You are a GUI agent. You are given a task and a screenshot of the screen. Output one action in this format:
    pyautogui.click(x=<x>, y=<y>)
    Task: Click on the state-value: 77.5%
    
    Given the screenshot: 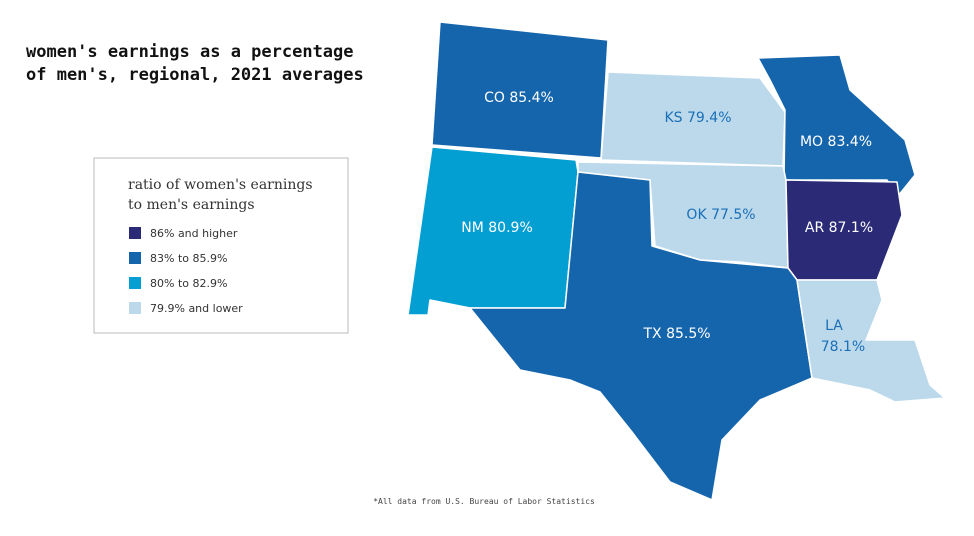 What is the action you would take?
    pyautogui.click(x=733, y=215)
    